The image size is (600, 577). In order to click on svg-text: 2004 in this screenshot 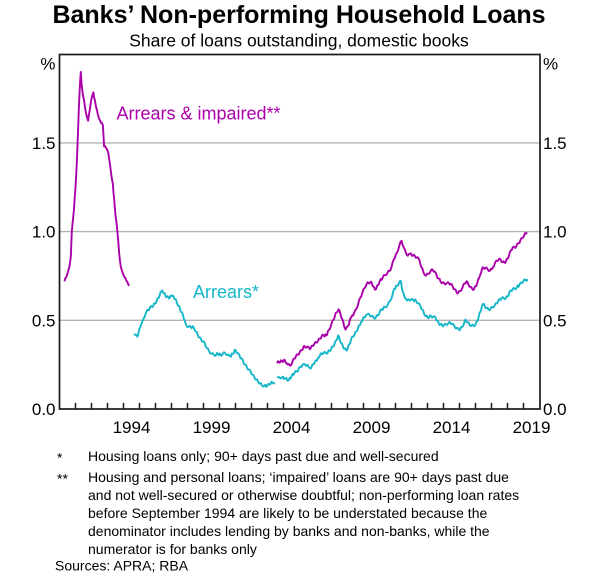, I will do `click(292, 427)`.